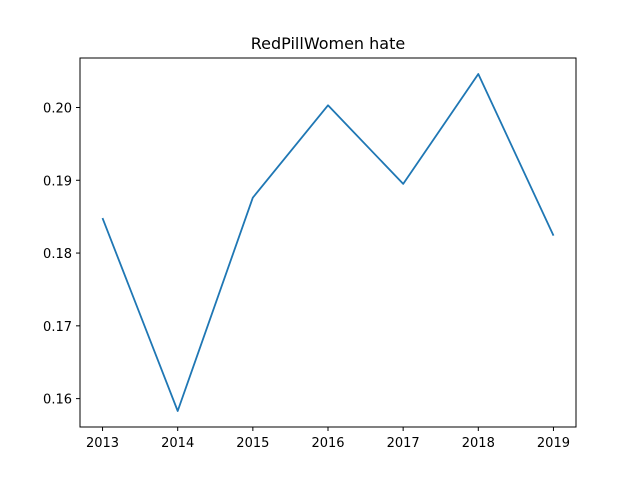 The width and height of the screenshot is (640, 480). I want to click on y-tick-label: 0.20, so click(57, 108).